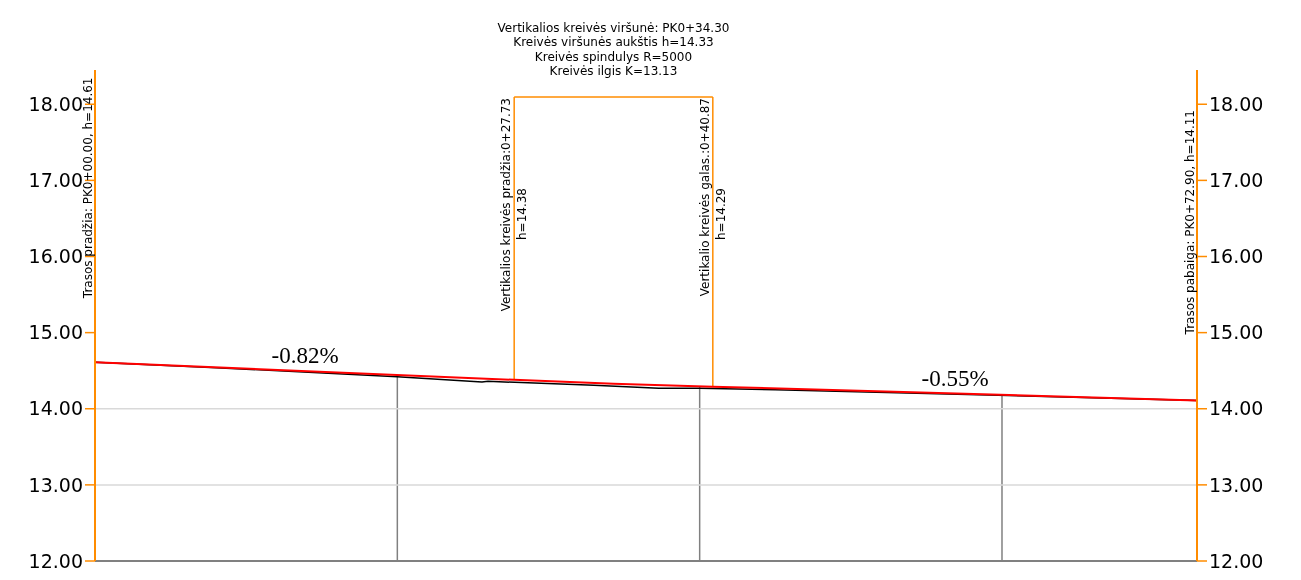 Image resolution: width=1301 pixels, height=580 pixels. Describe the element at coordinates (55, 104) in the screenshot. I see `y-tick-label: 18.00` at that location.